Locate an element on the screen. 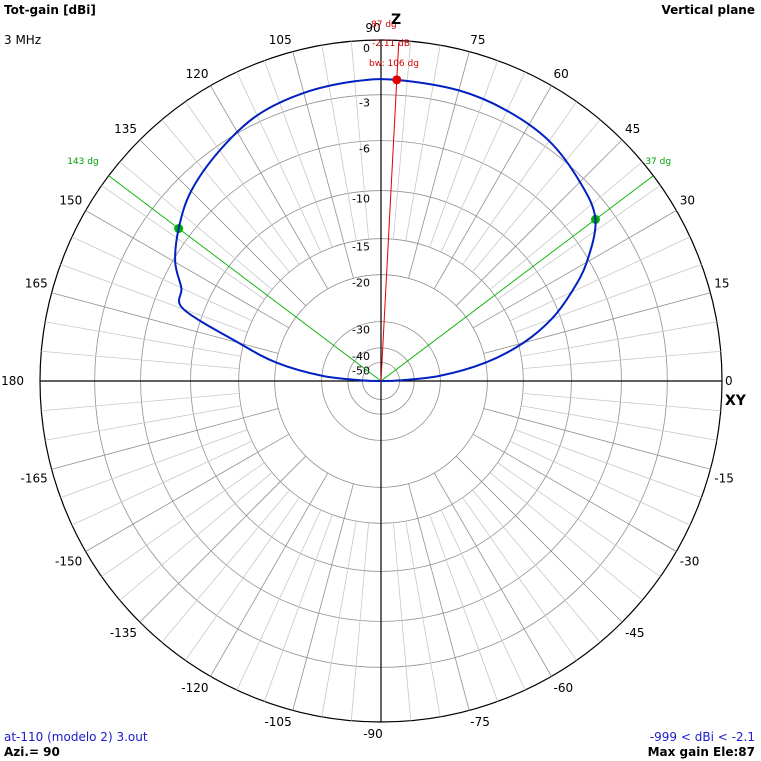 Image resolution: width=761 pixels, height=761 pixels. angle-tick-label: 60 is located at coordinates (561, 74).